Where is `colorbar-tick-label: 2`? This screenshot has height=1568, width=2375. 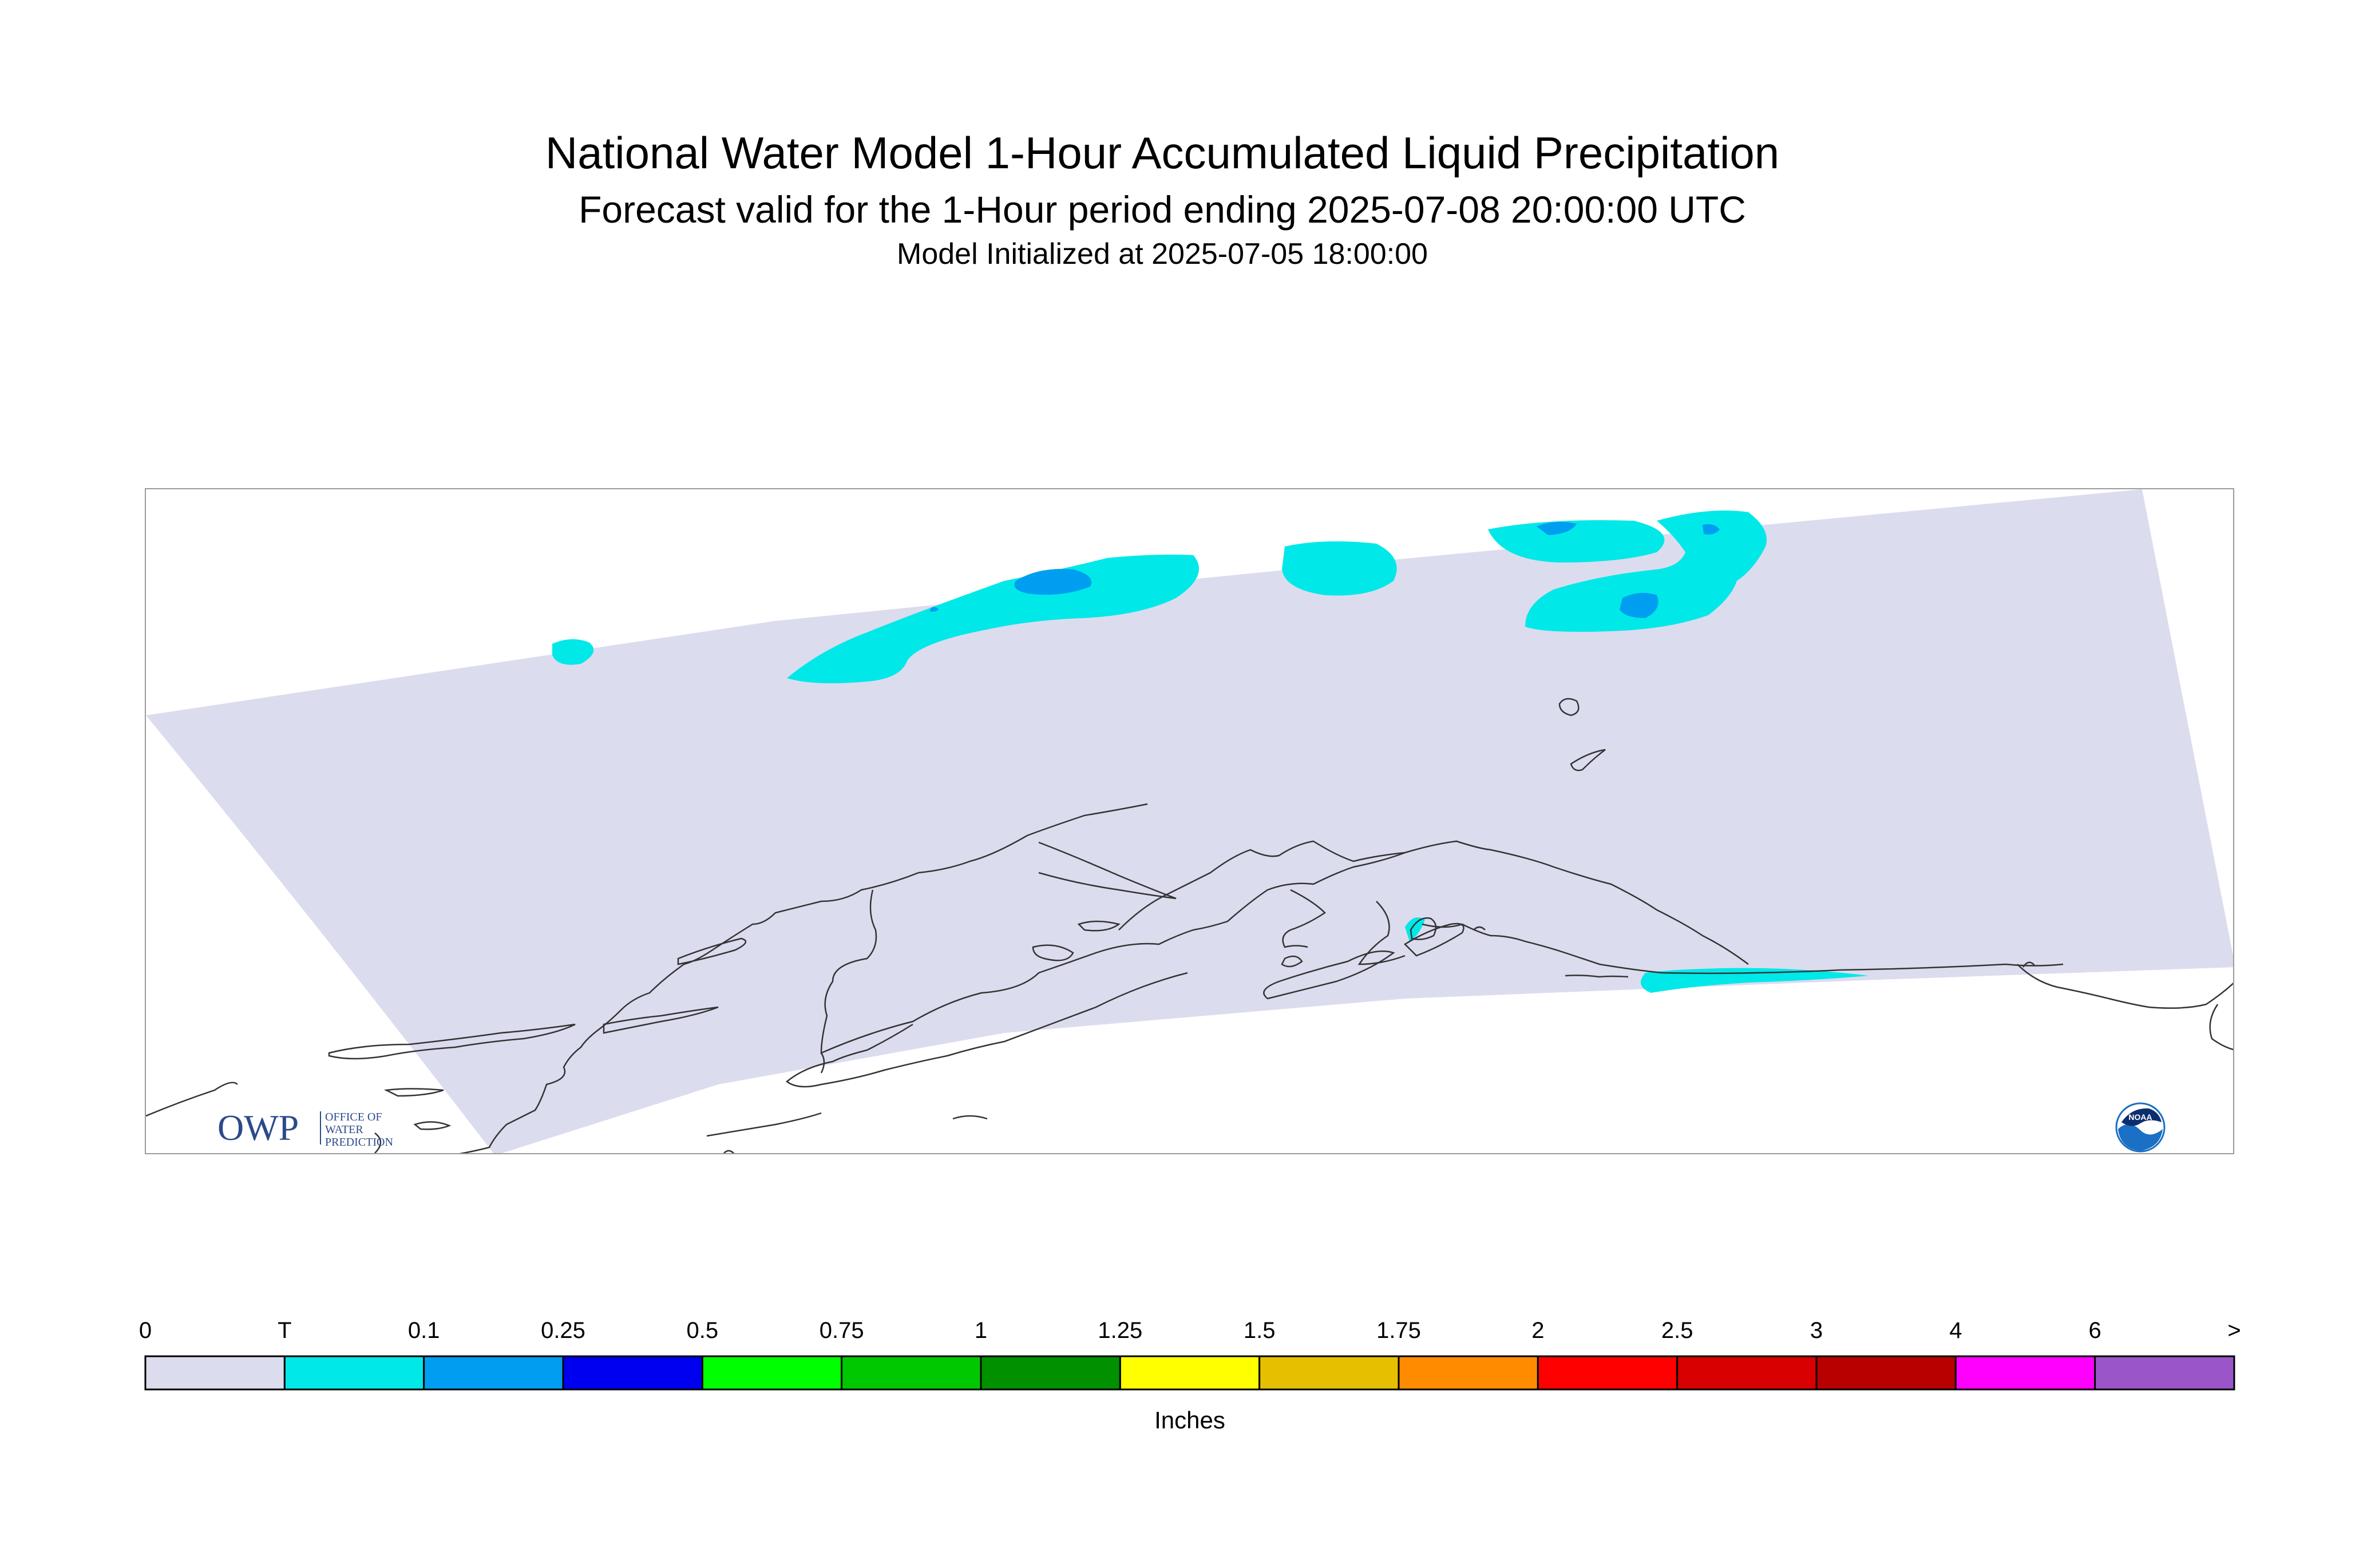 colorbar-tick-label: 2 is located at coordinates (1538, 1330).